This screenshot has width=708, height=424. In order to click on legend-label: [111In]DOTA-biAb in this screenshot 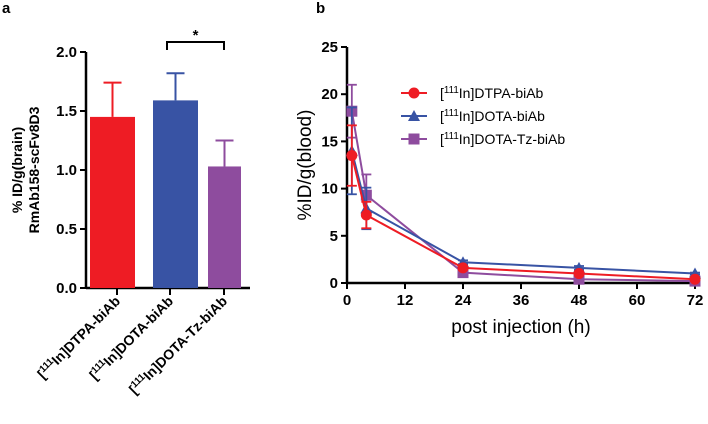, I will do `click(492, 116)`.